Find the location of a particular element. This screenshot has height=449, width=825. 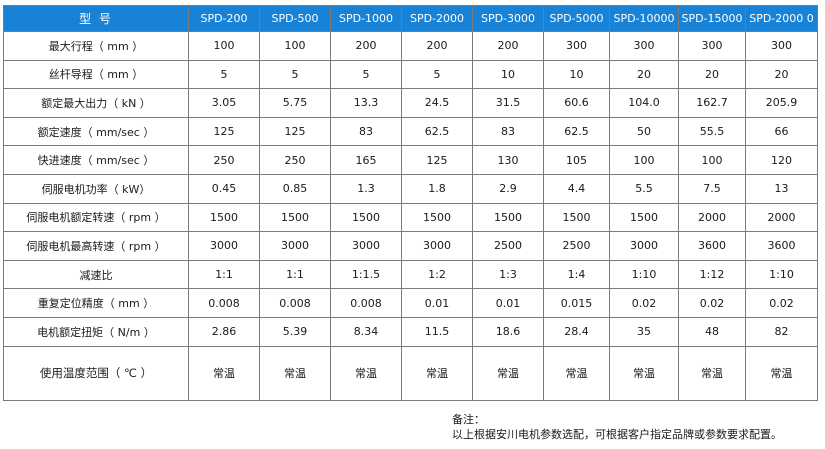

table-cell: 2.9 is located at coordinates (508, 188).